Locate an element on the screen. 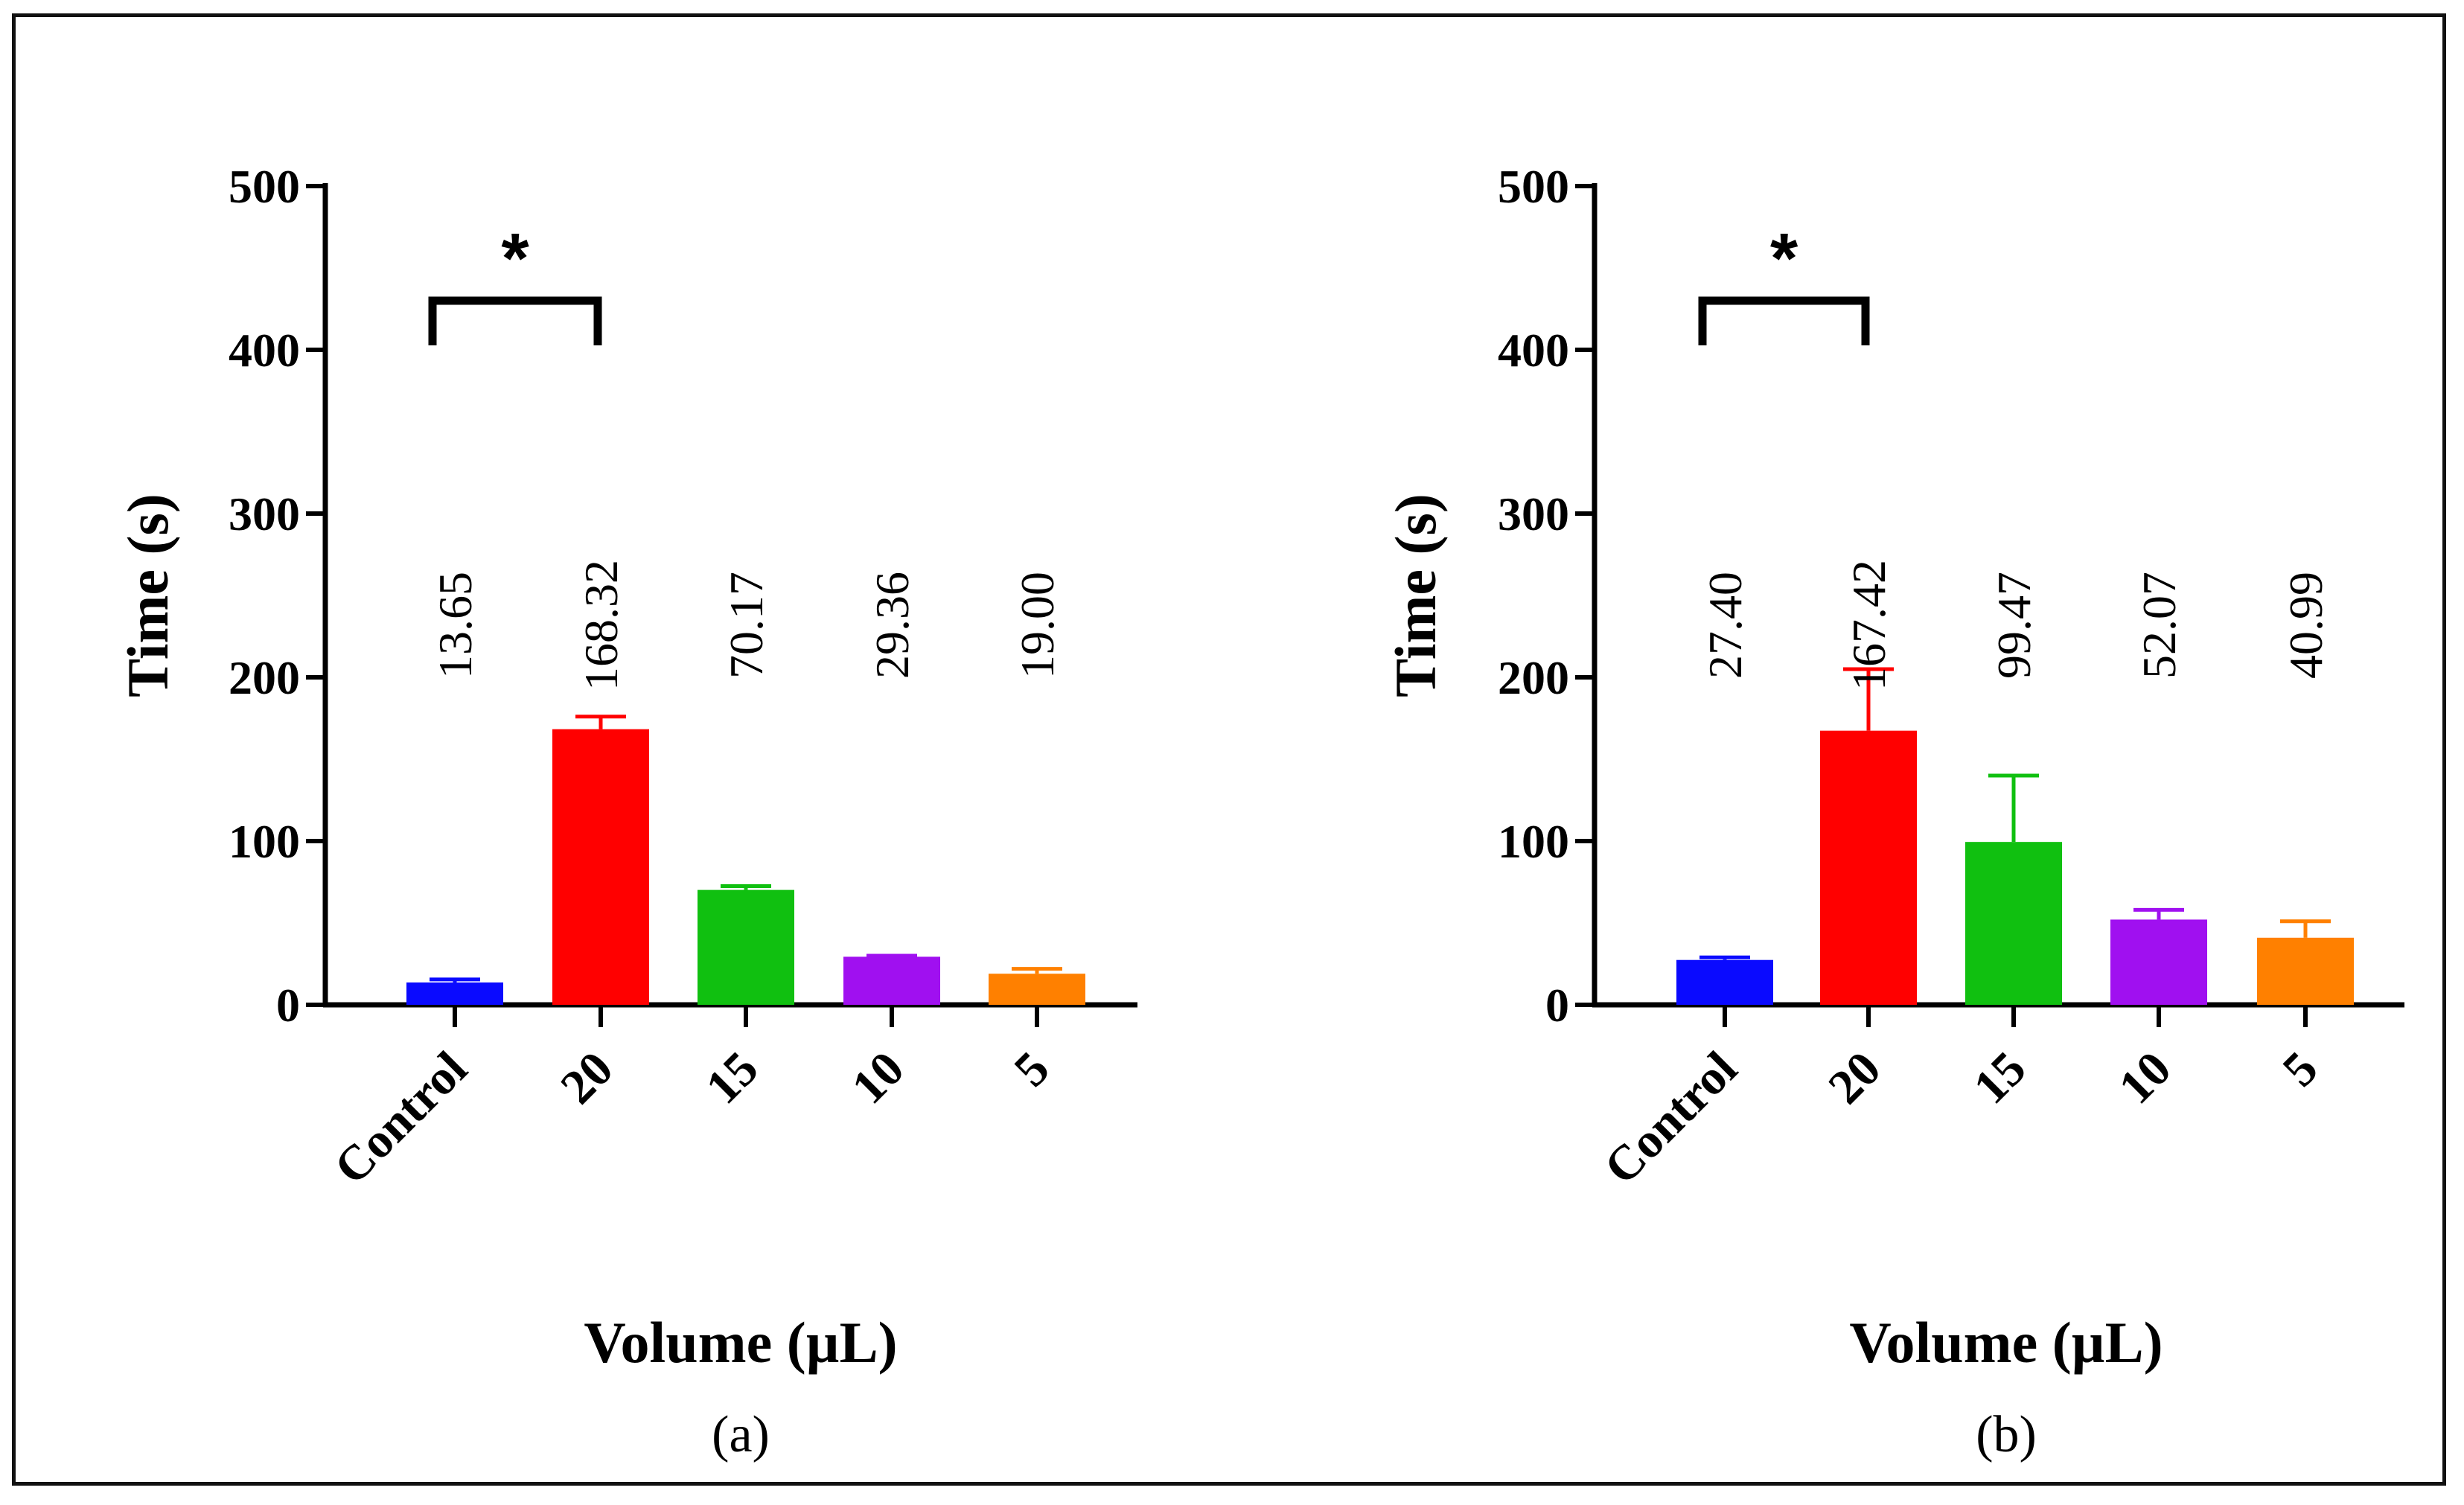 The width and height of the screenshot is (2464, 1505). panel-label: (b) is located at coordinates (2006, 1434).